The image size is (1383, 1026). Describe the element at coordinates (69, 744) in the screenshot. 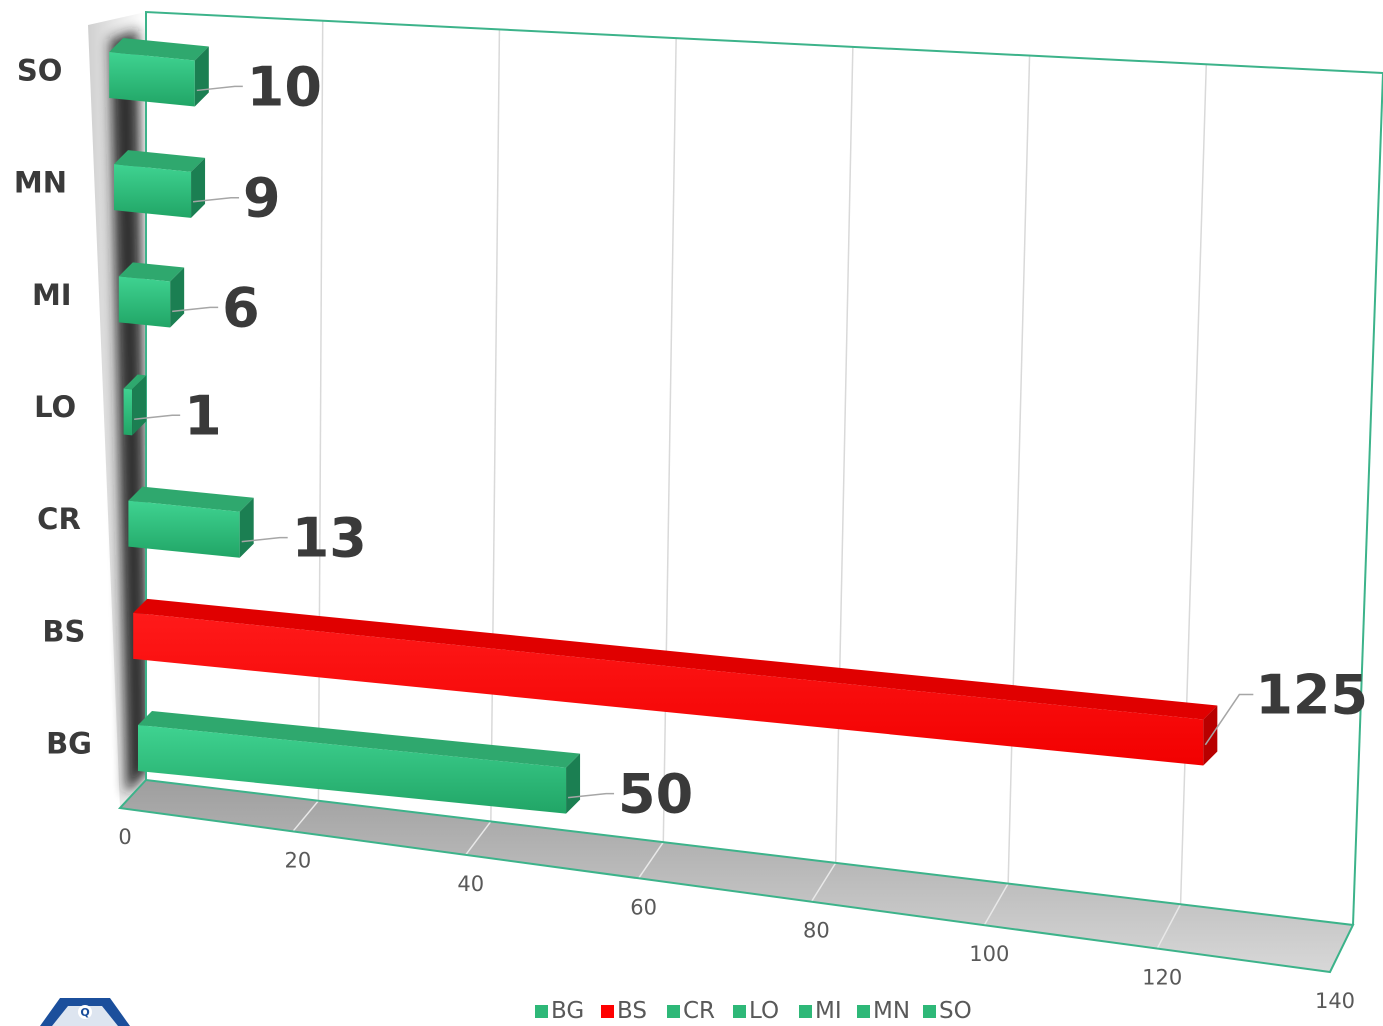

I see `category-label: BG` at that location.